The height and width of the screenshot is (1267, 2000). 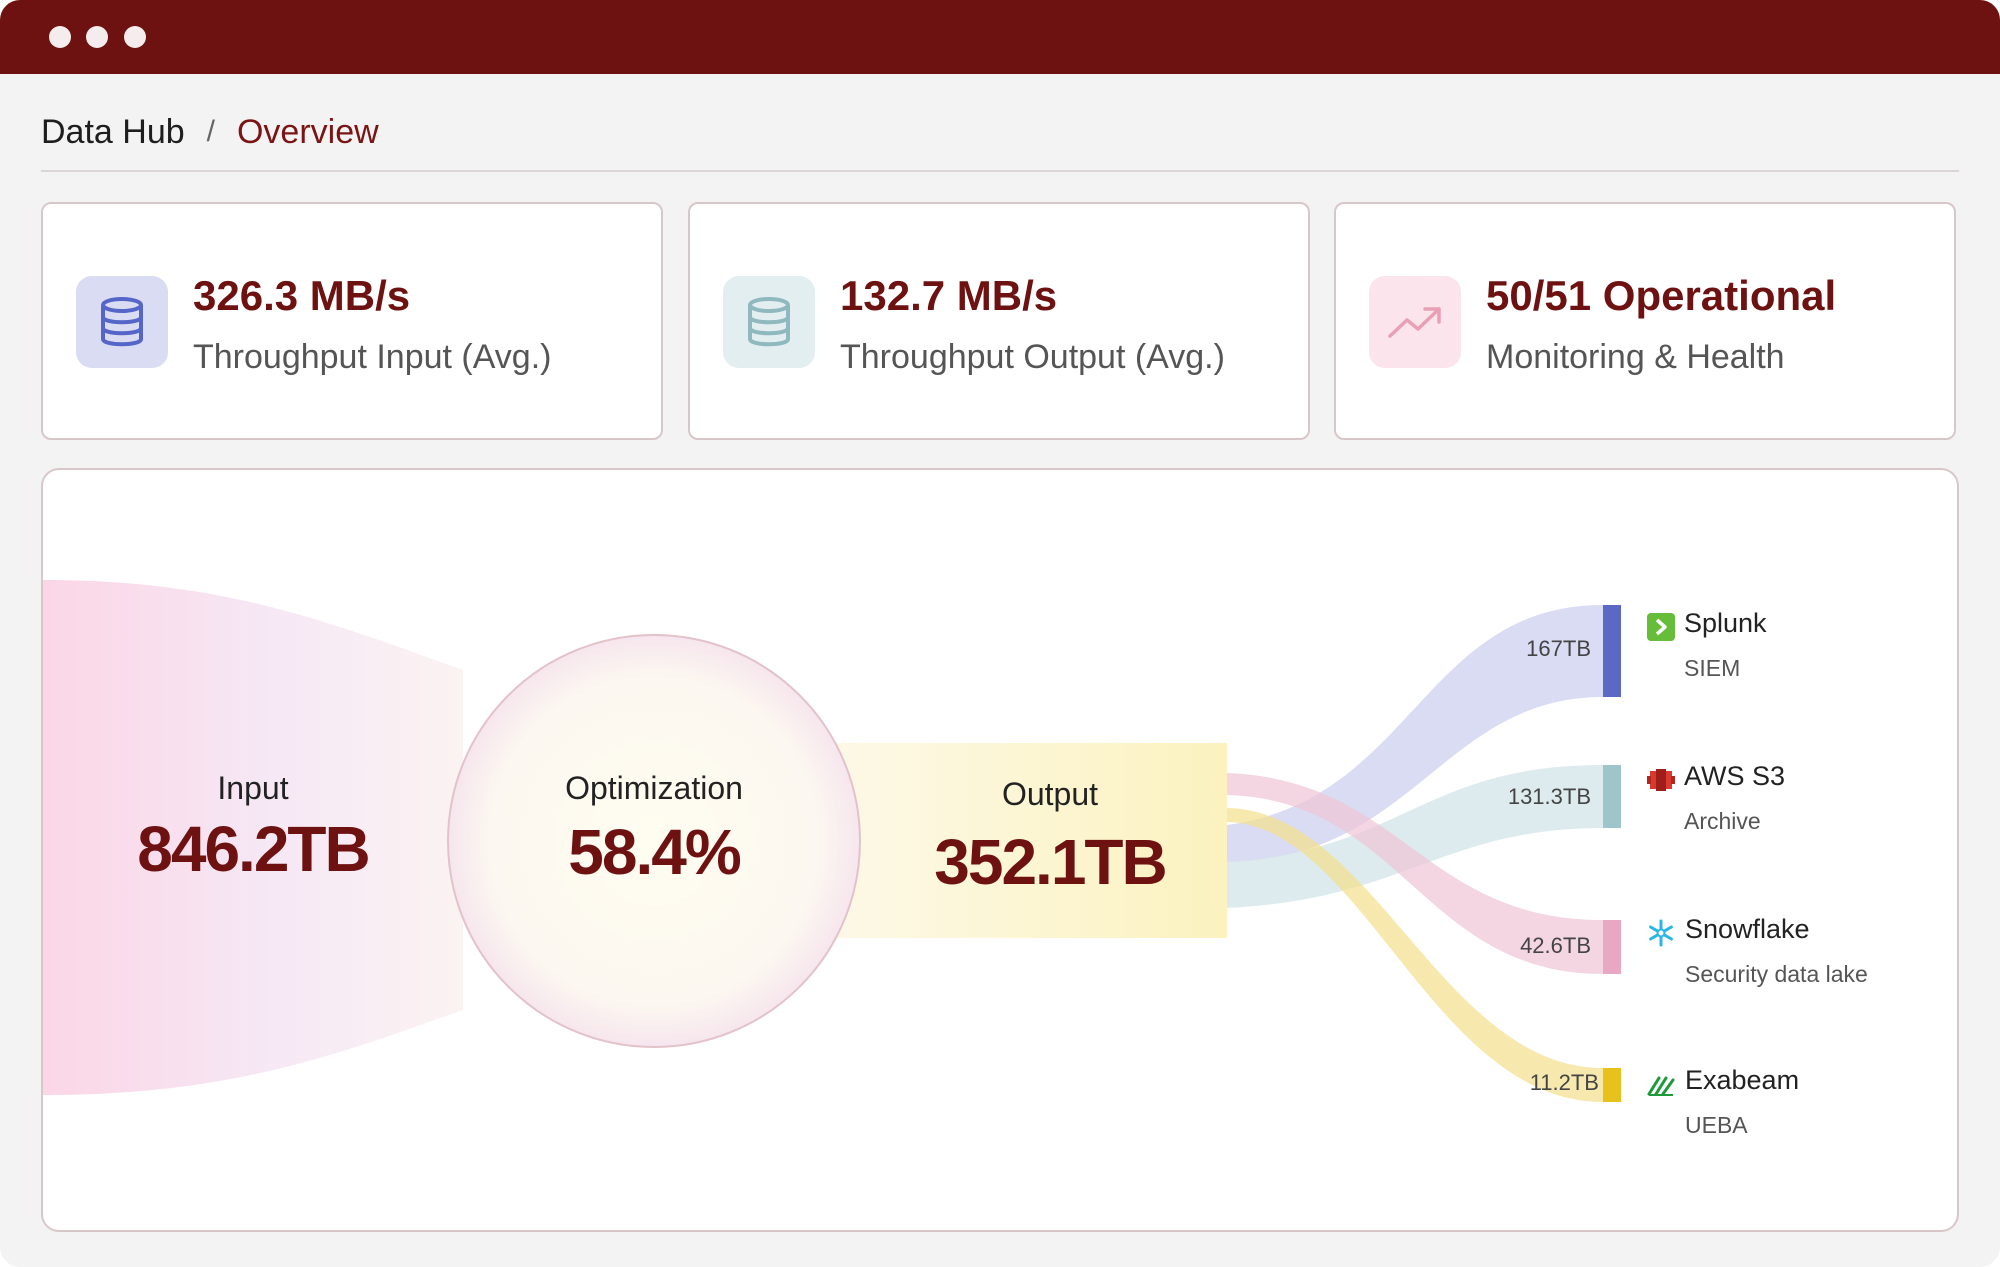 What do you see at coordinates (1050, 862) in the screenshot?
I see `output-value: 352.1TB` at bounding box center [1050, 862].